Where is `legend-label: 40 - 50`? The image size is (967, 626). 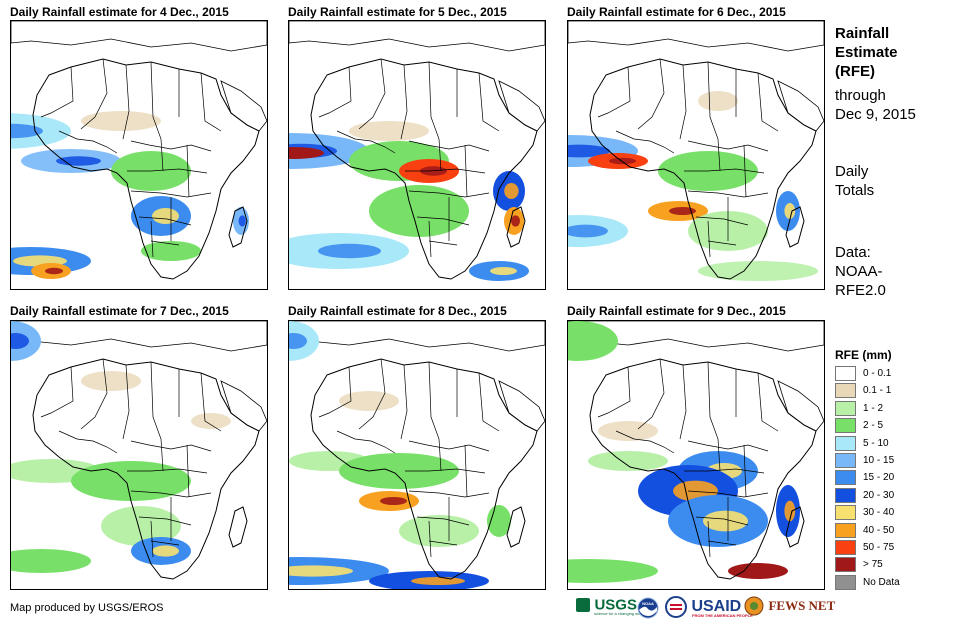
legend-label: 40 - 50 is located at coordinates (879, 530).